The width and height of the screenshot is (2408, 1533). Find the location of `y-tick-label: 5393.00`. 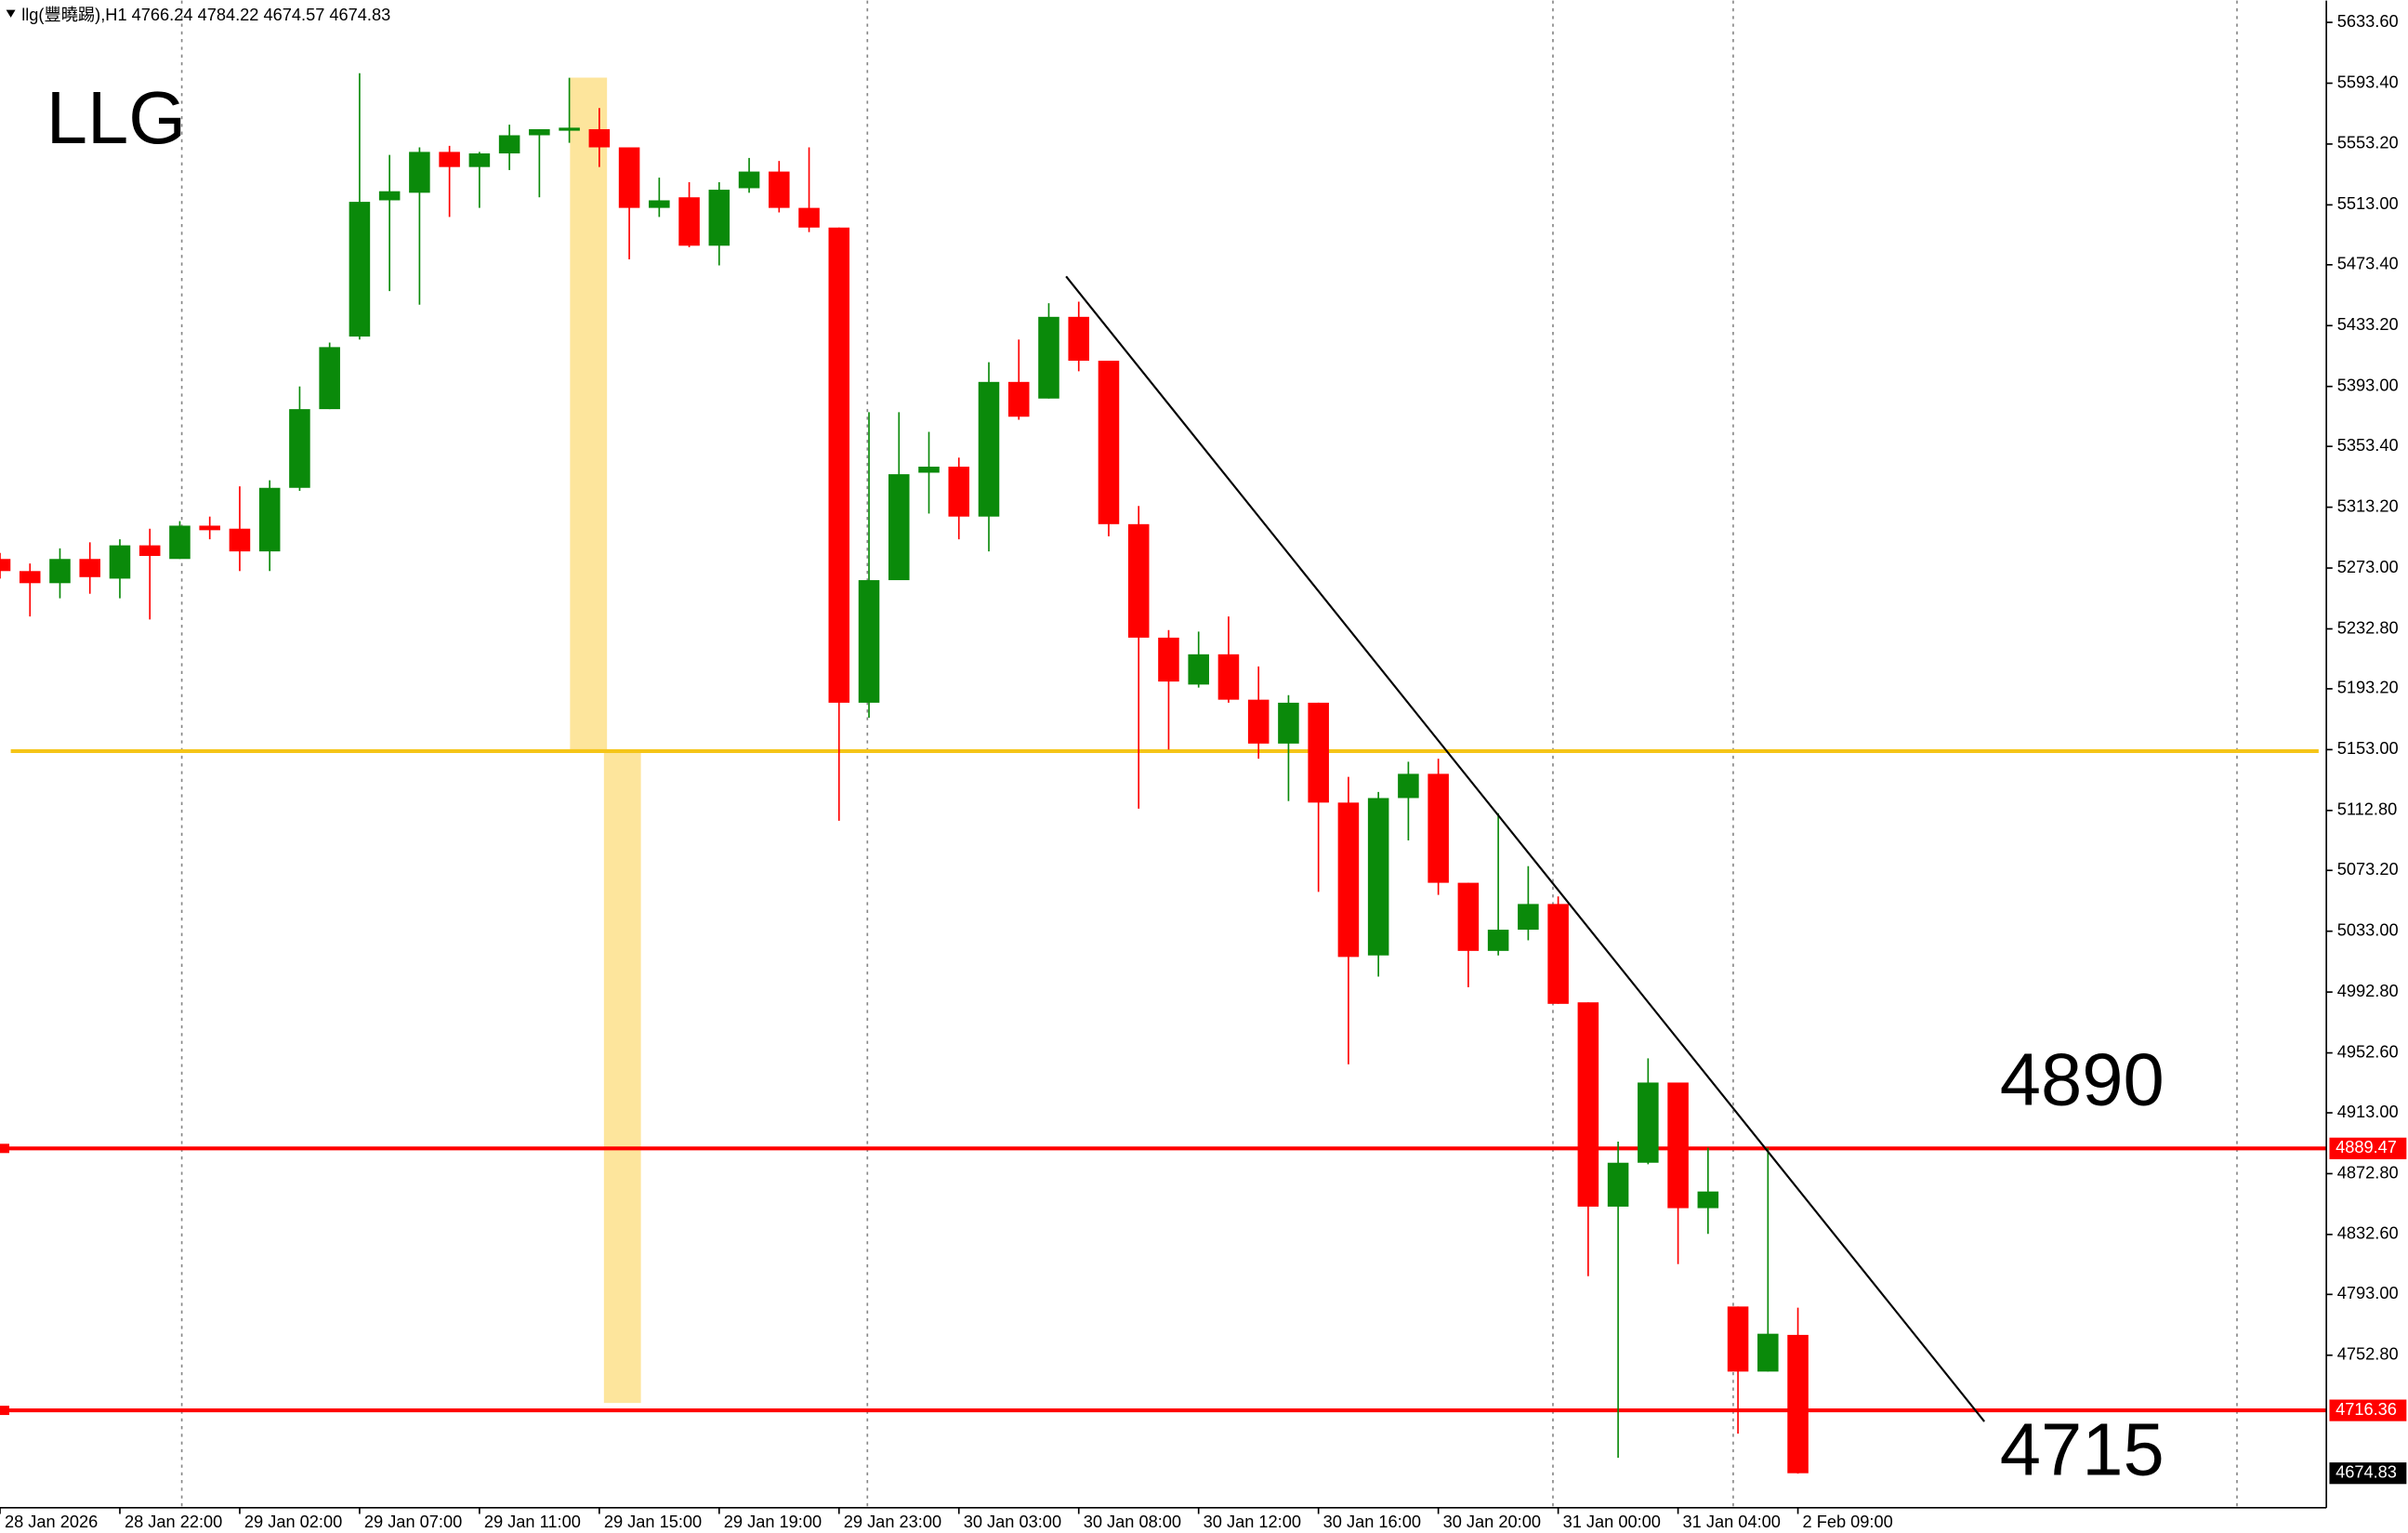

y-tick-label: 5393.00 is located at coordinates (2368, 386).